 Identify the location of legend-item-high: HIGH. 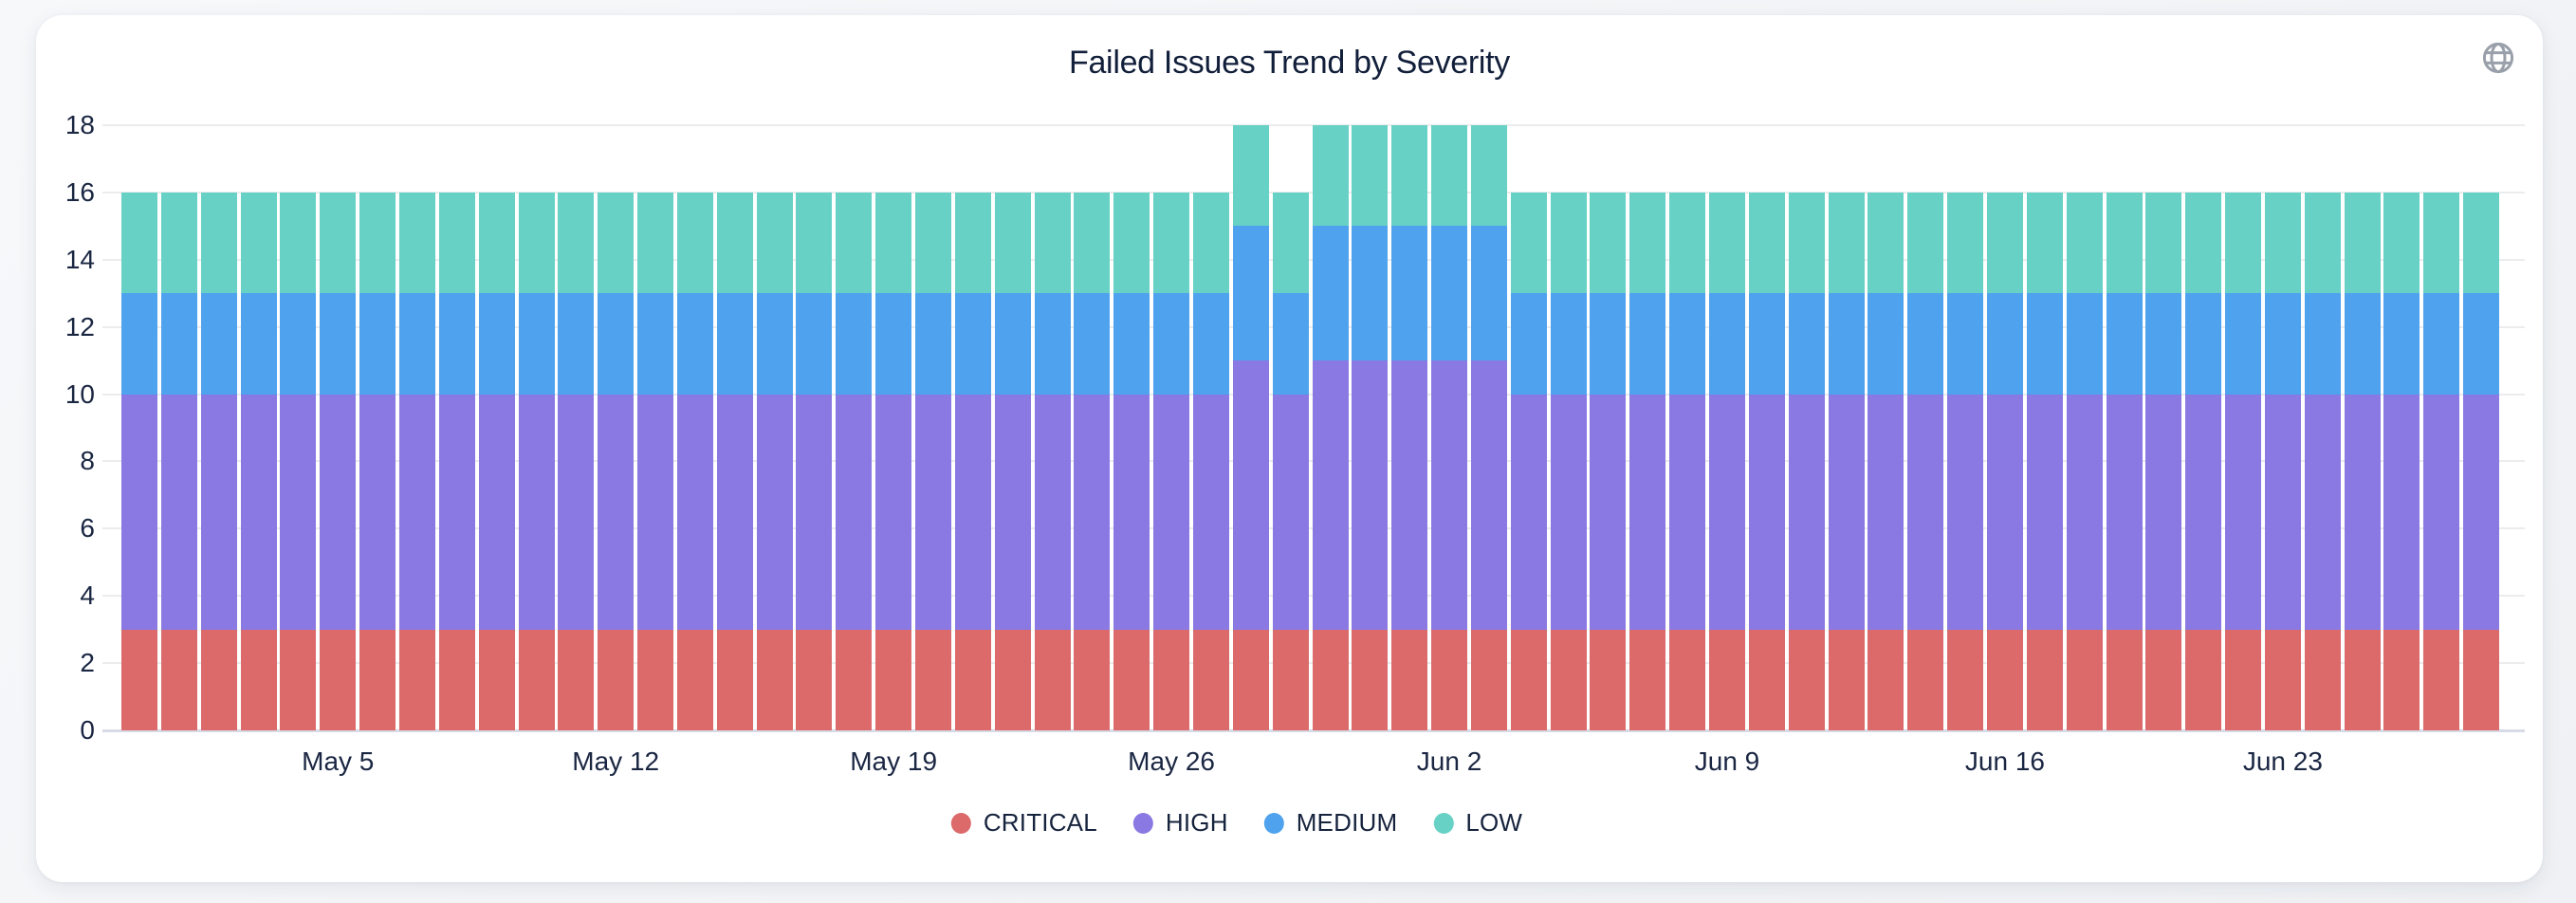
(1180, 823).